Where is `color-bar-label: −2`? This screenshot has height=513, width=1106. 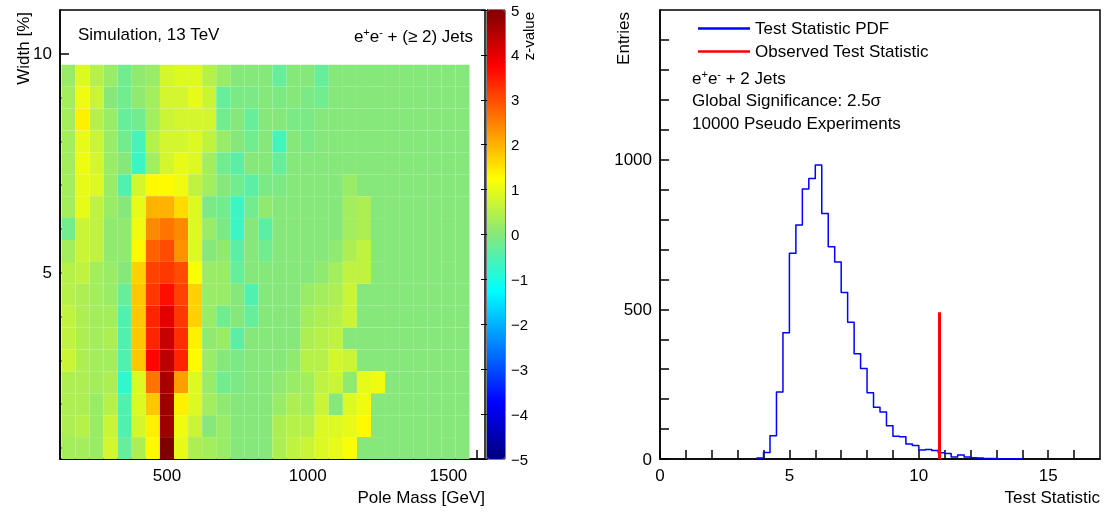
color-bar-label: −2 is located at coordinates (520, 324).